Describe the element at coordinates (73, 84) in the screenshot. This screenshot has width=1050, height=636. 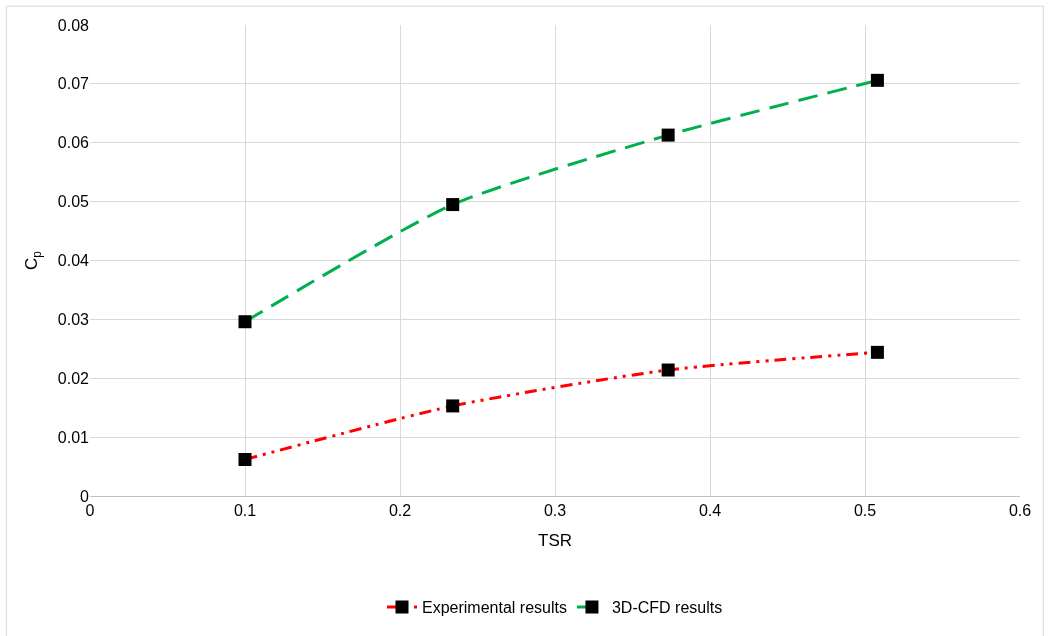
I see `y-tick-label: 0.07` at that location.